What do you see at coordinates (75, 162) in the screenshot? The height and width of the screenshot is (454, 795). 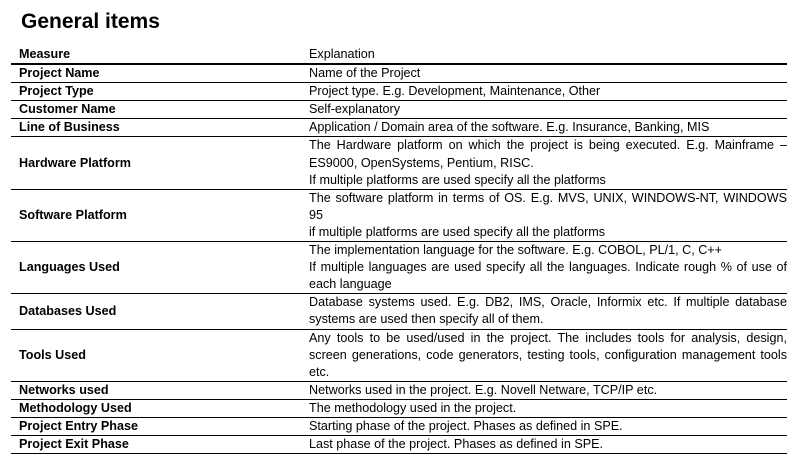 I see `measure-cell: Hardware Platform` at bounding box center [75, 162].